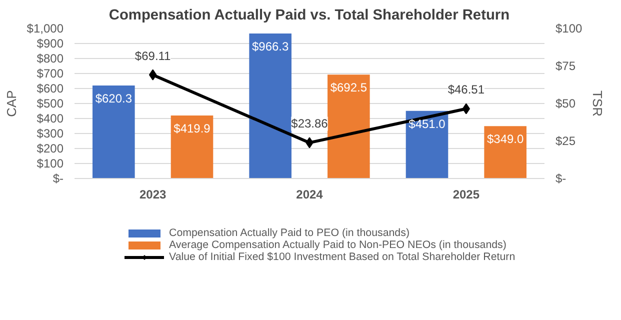 The image size is (621, 320). What do you see at coordinates (50, 119) in the screenshot?
I see `y-tick-label: $400` at bounding box center [50, 119].